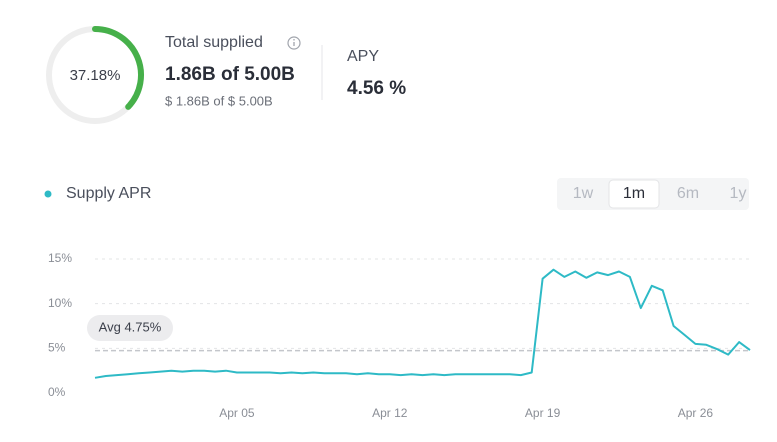 The width and height of the screenshot is (777, 442). Describe the element at coordinates (60, 303) in the screenshot. I see `y-tick-label: 10%` at that location.